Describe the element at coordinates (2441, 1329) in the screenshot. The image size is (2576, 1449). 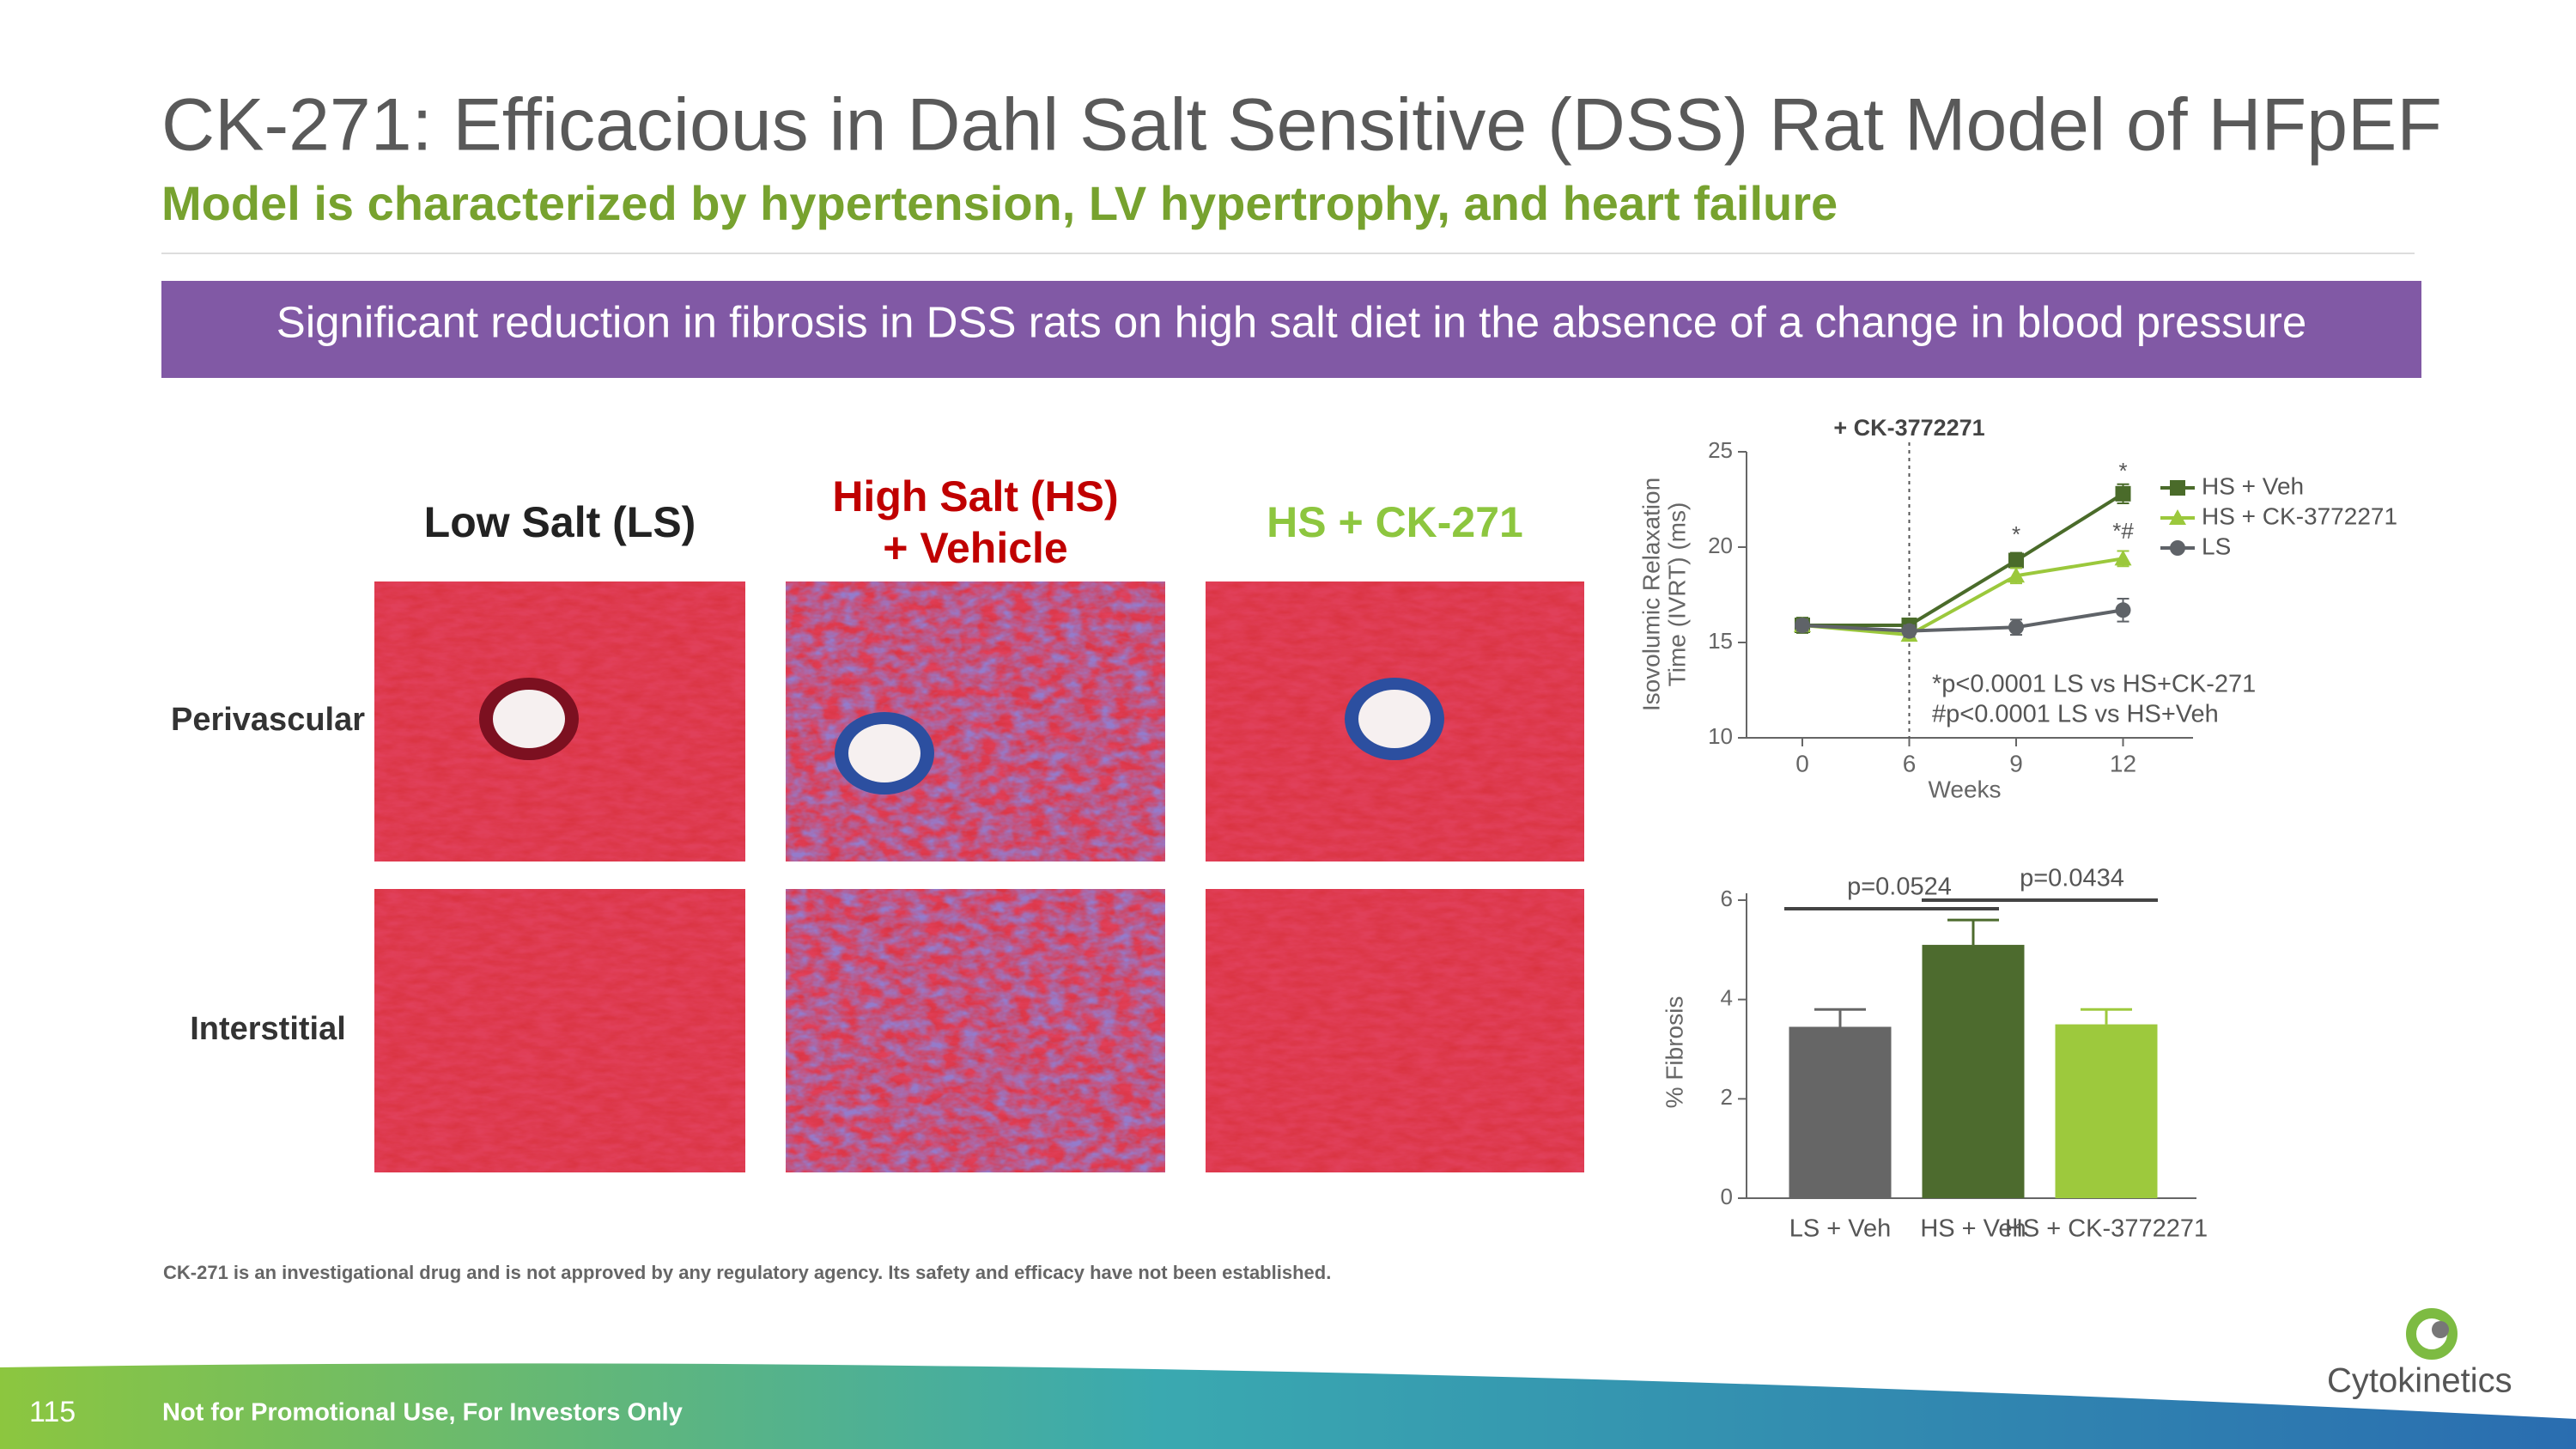
I see `logo-dot` at that location.